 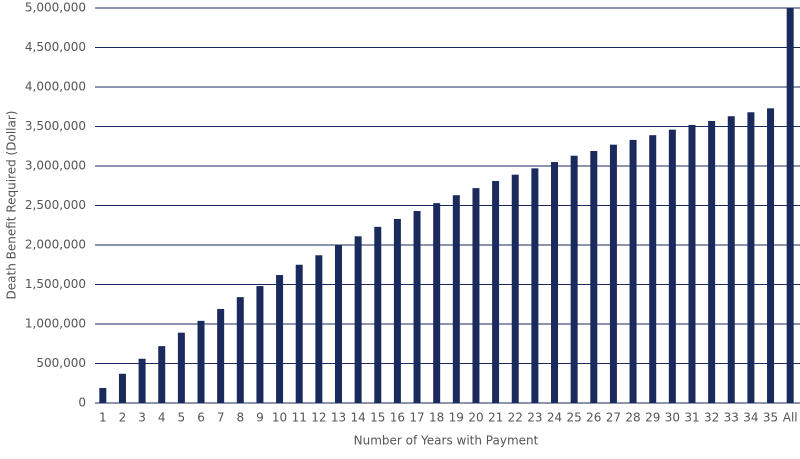 I want to click on x-tick-label: 13, so click(x=338, y=418).